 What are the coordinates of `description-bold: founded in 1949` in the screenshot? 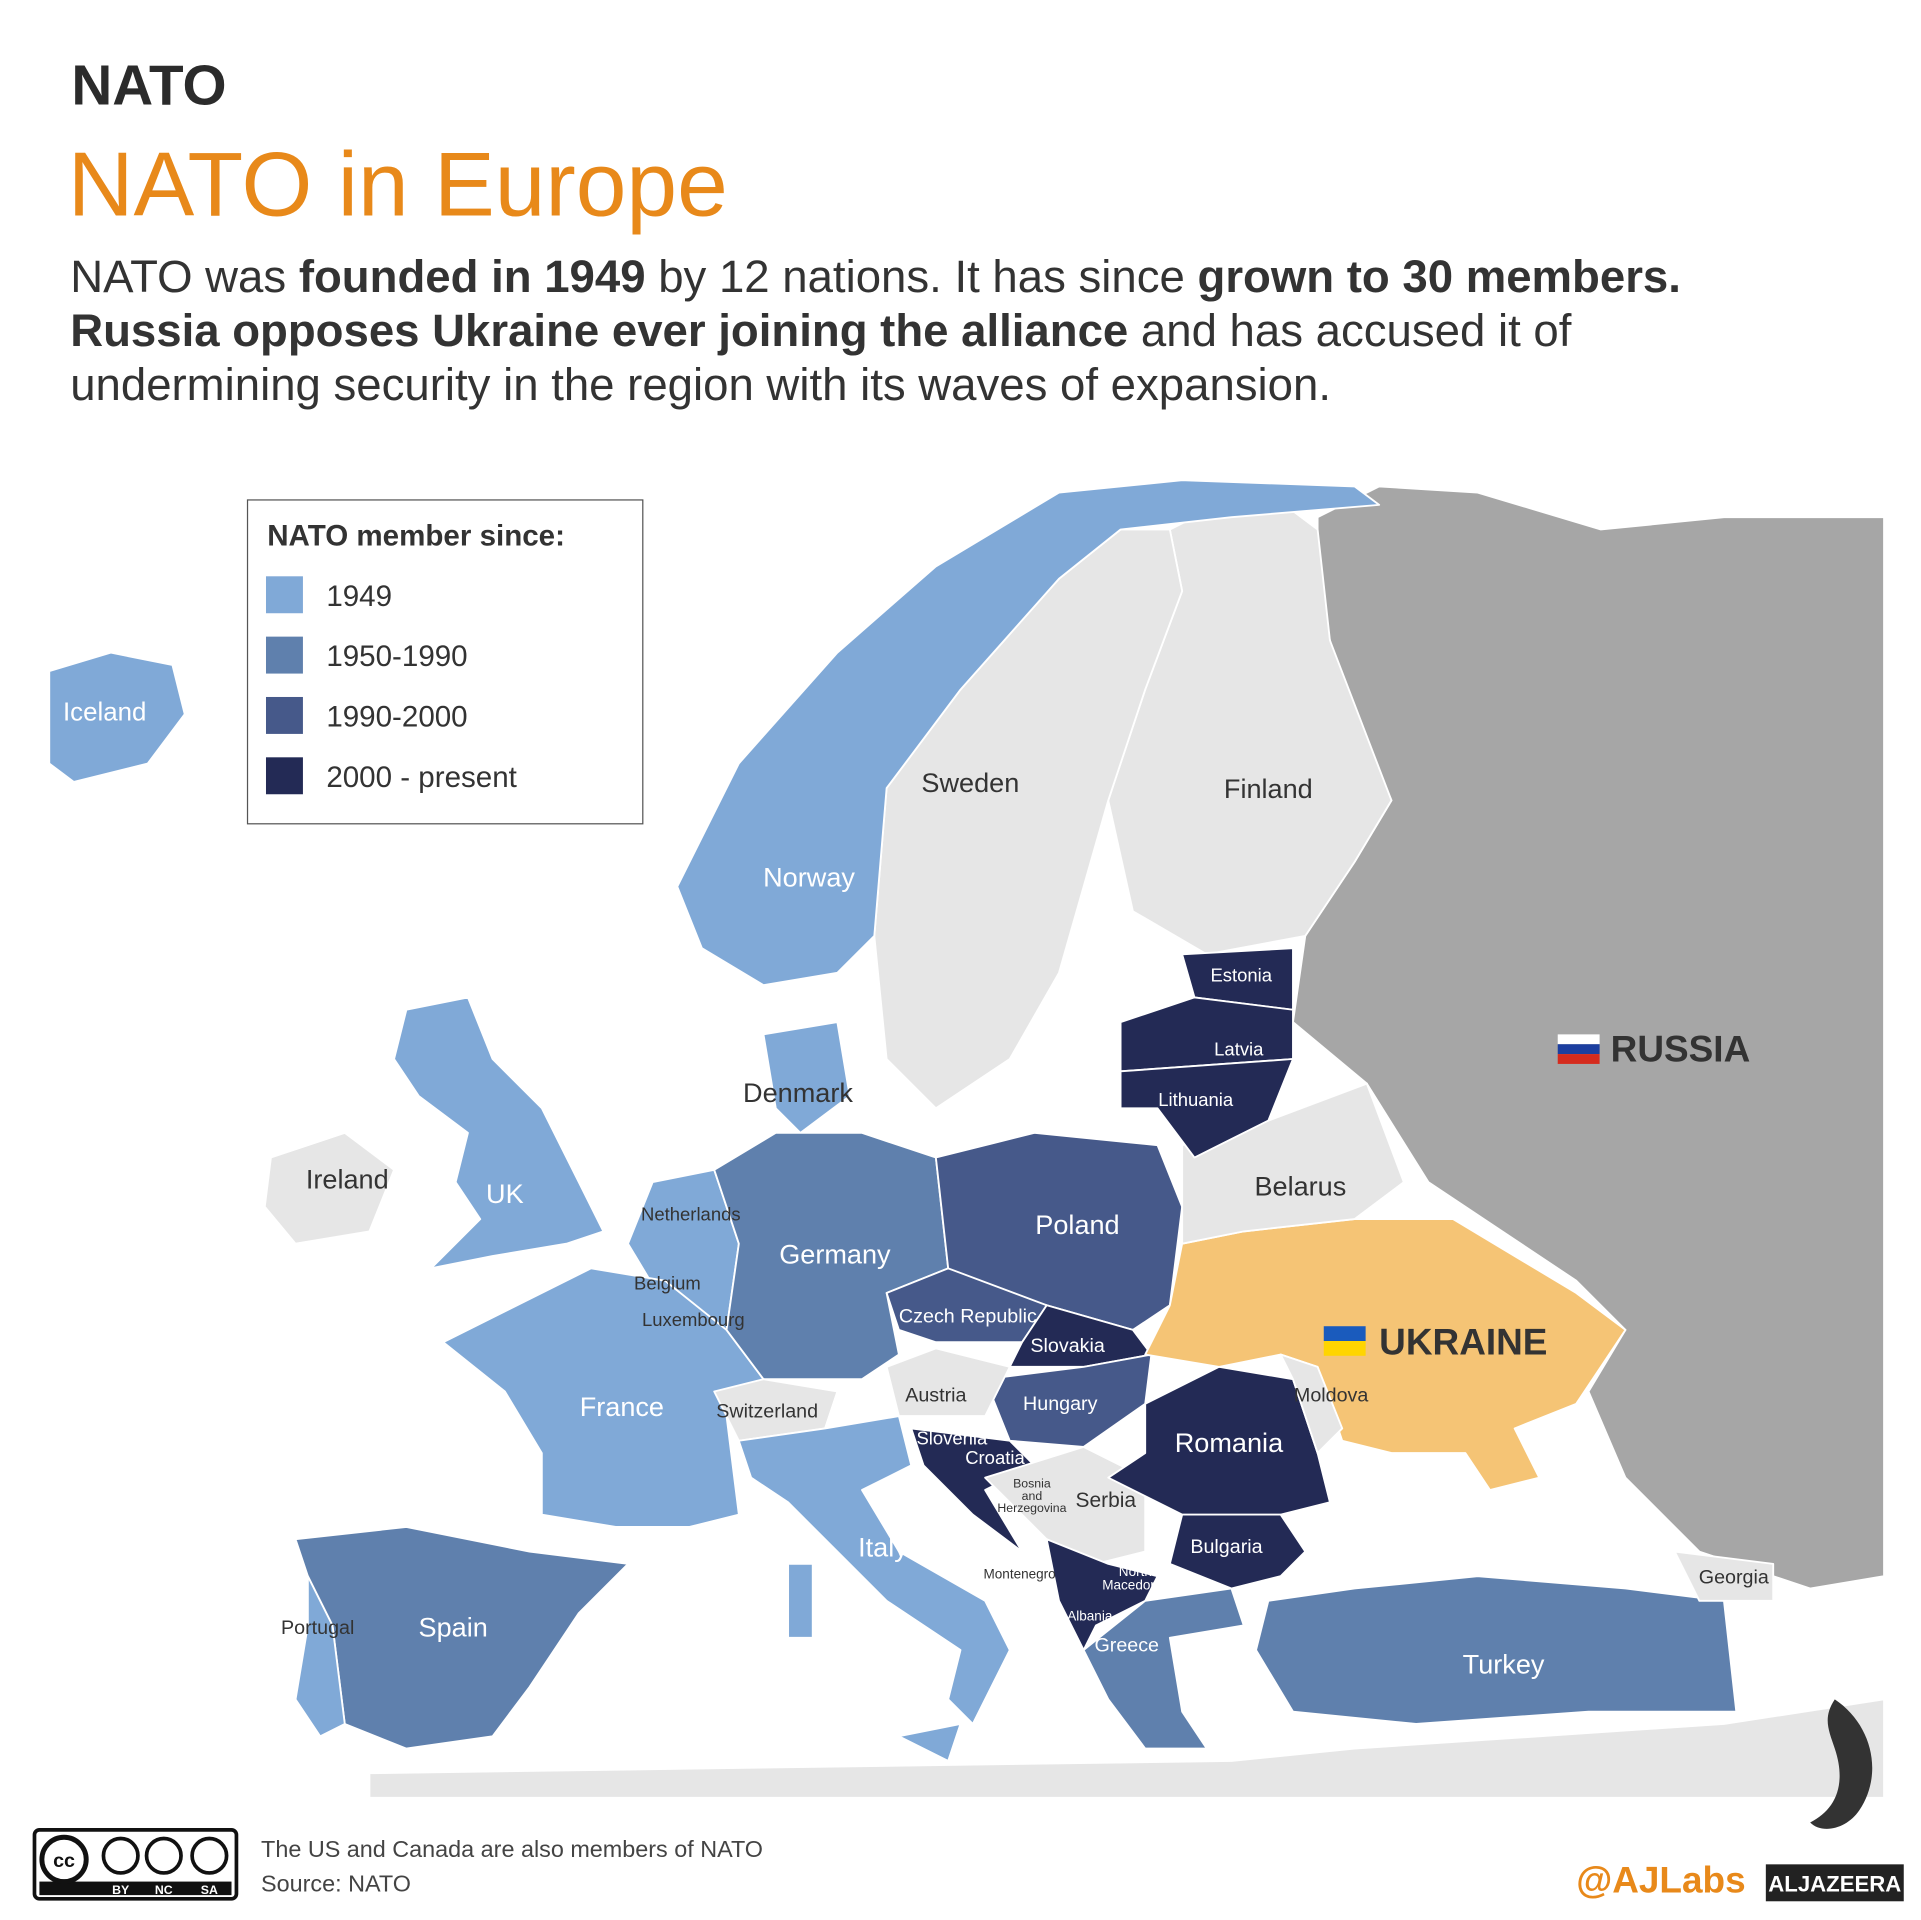 It's located at (472, 276).